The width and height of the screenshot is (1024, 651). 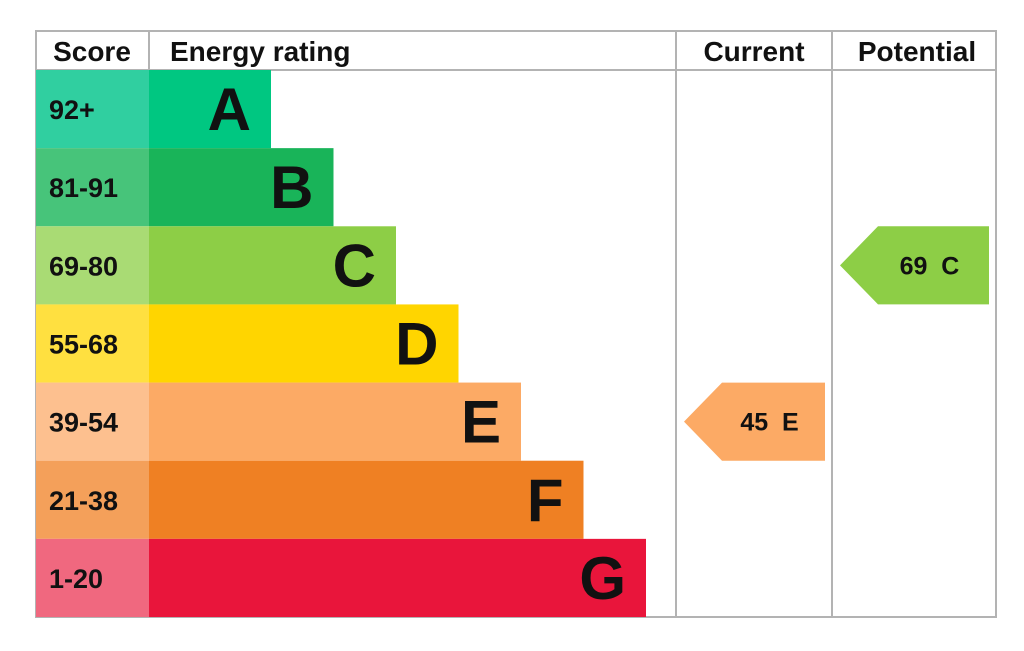 I want to click on score-cell-e, so click(x=92, y=421).